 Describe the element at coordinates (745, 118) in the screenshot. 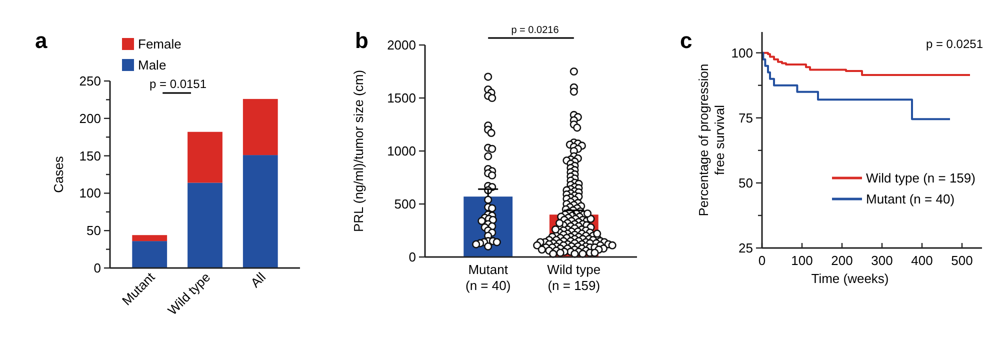

I see `y-tick-label: 75` at that location.